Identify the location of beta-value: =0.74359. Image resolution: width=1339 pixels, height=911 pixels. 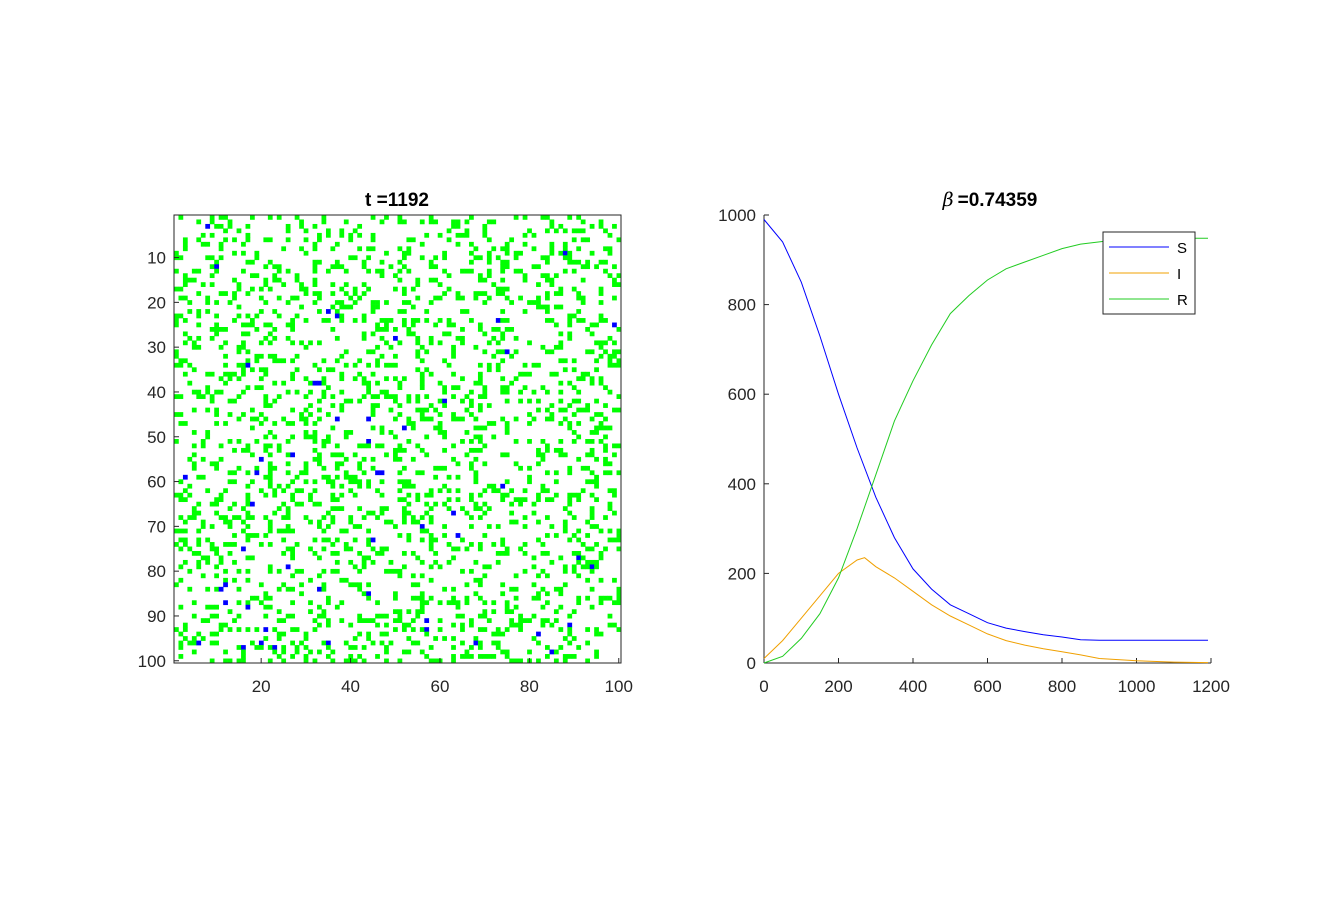
(998, 200).